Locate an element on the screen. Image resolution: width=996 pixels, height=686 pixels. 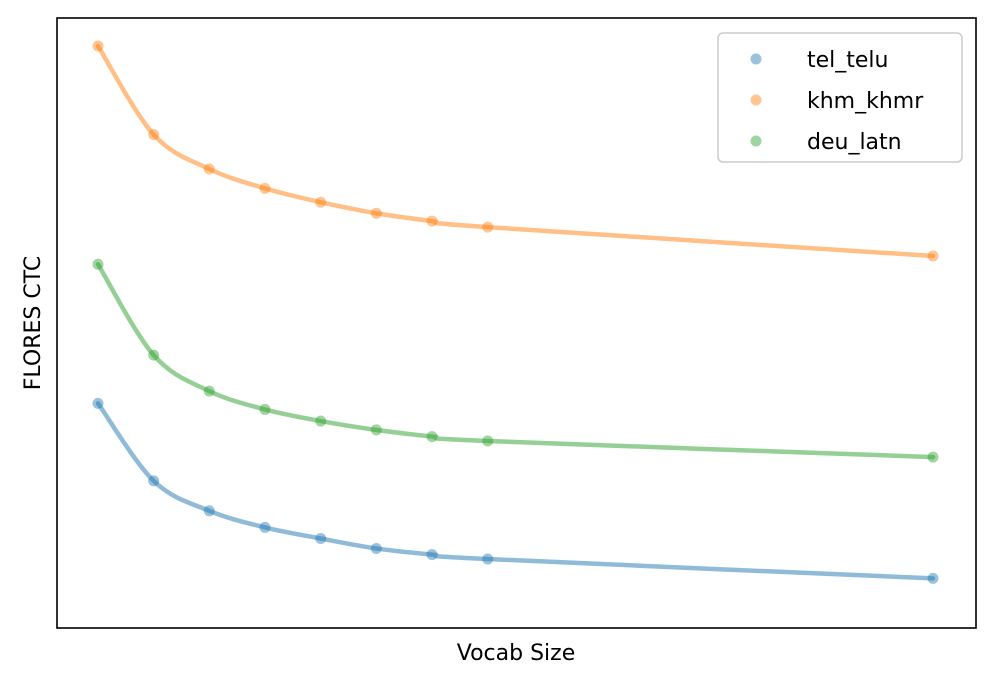
legend-marker-deu_latn is located at coordinates (756, 141).